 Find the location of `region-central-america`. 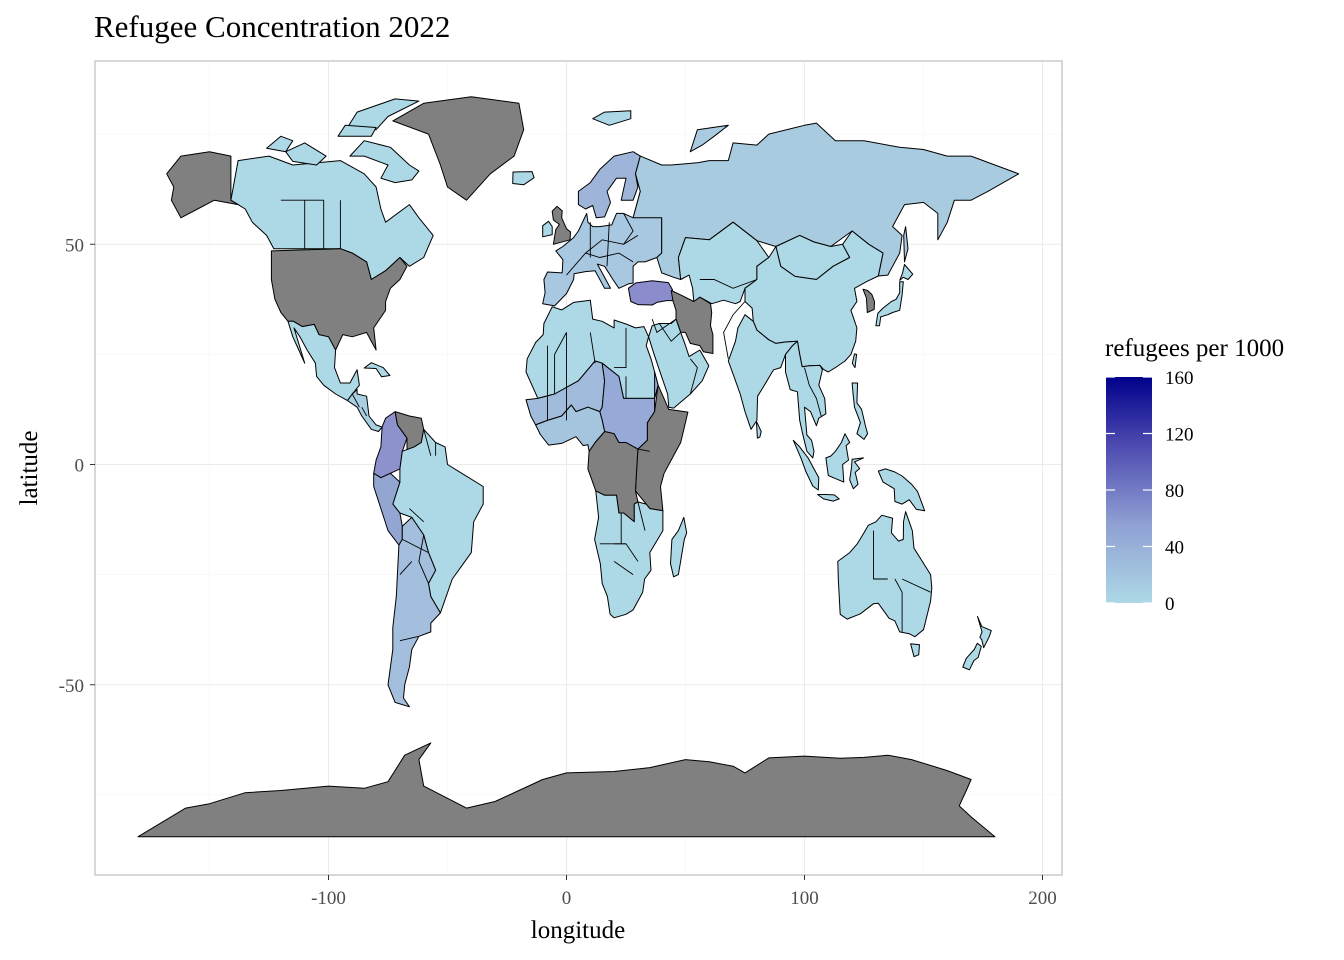

region-central-america is located at coordinates (365, 410).